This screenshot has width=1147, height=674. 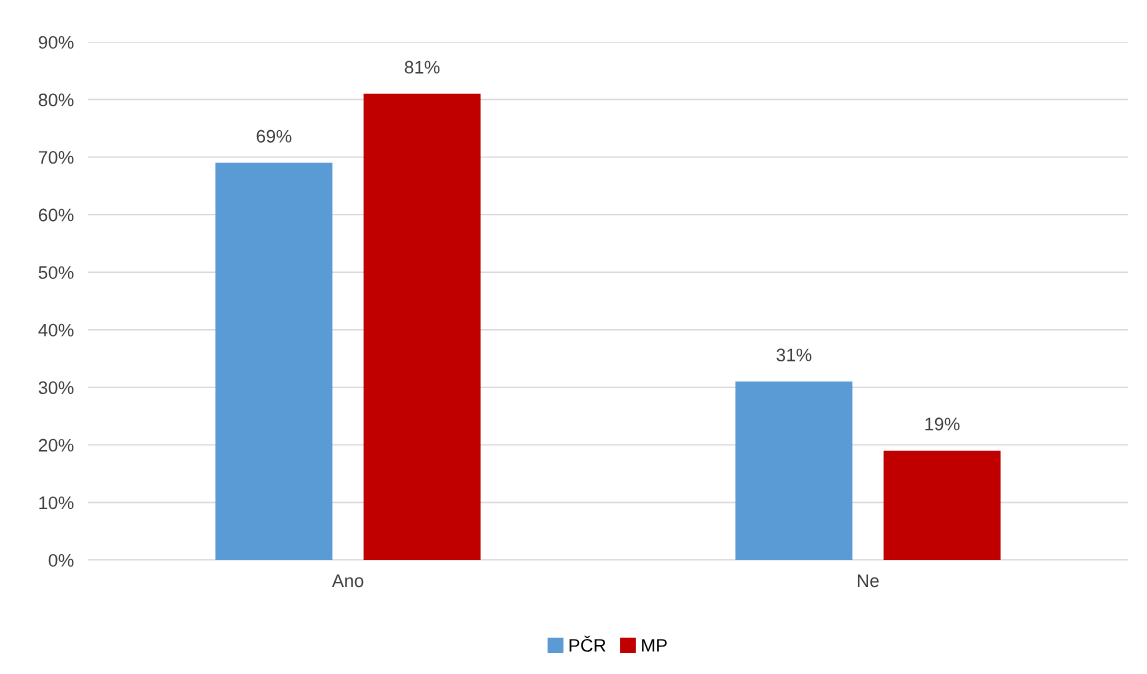 I want to click on legend-label: MP, so click(x=654, y=645).